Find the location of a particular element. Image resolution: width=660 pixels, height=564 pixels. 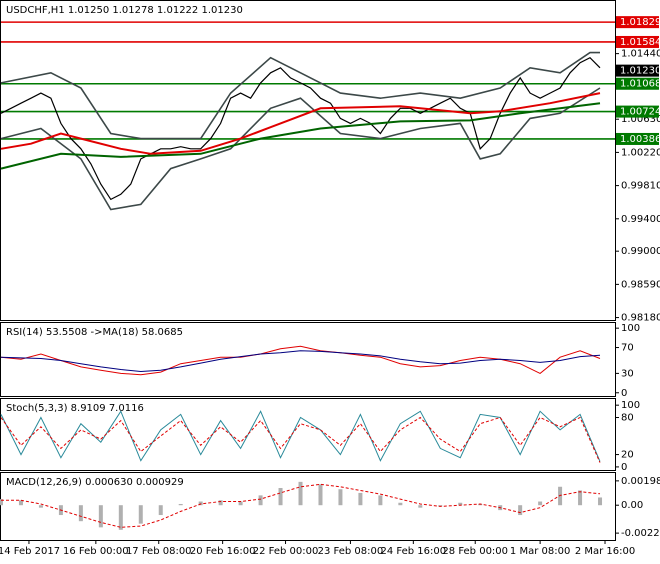

level-label: 1.01584 is located at coordinates (640, 42).